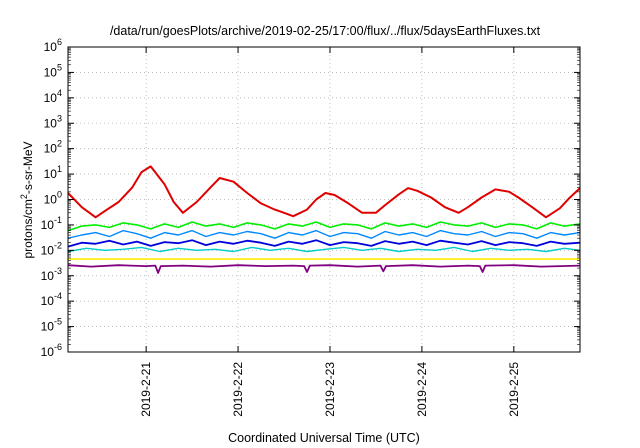 This screenshot has height=448, width=640. Describe the element at coordinates (53, 147) in the screenshot. I see `y-tick-label: 10²` at that location.